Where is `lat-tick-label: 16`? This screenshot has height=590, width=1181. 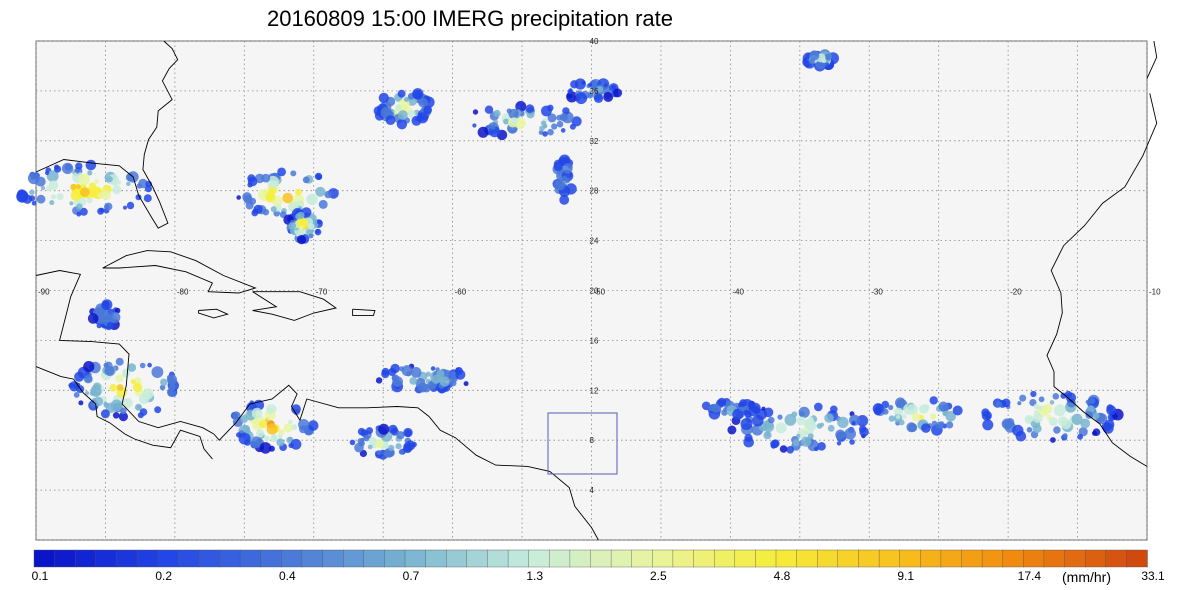 lat-tick-label: 16 is located at coordinates (594, 340).